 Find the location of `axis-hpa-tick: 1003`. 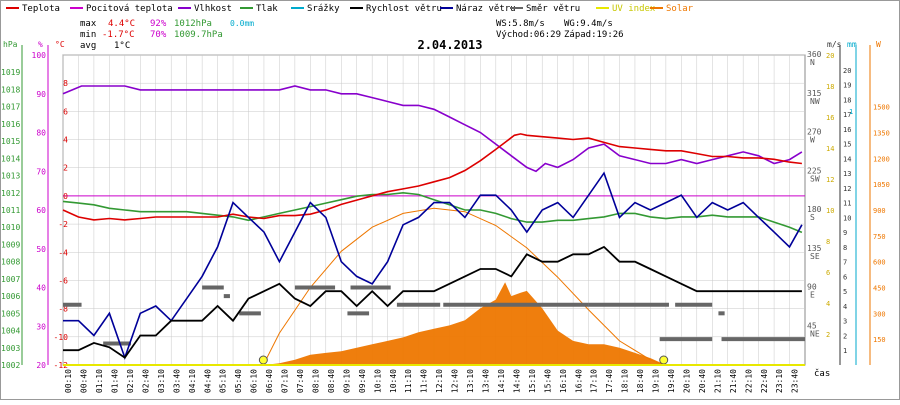

axis-hpa-tick: 1003 is located at coordinates (10, 348).